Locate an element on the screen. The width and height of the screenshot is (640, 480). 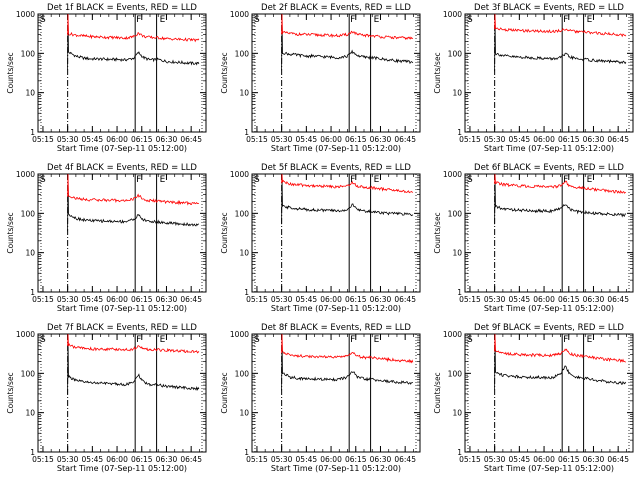
chart-title: Det 5f BLACK = Events, RED = LLD is located at coordinates (336, 168).